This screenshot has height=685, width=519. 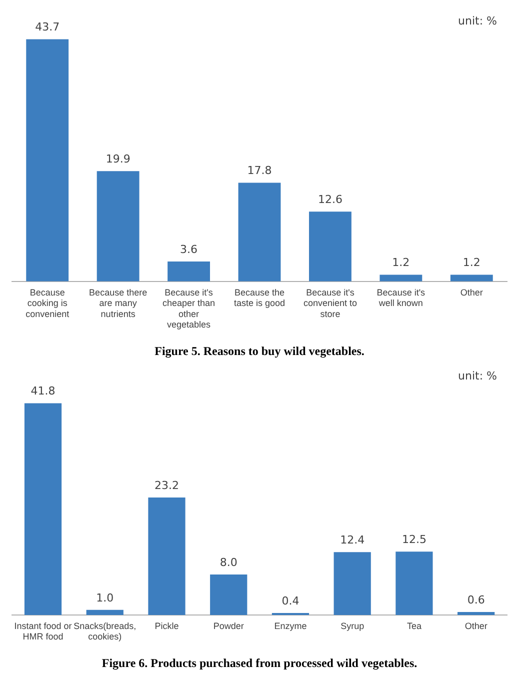 What do you see at coordinates (189, 249) in the screenshot?
I see `data-label: 3.6` at bounding box center [189, 249].